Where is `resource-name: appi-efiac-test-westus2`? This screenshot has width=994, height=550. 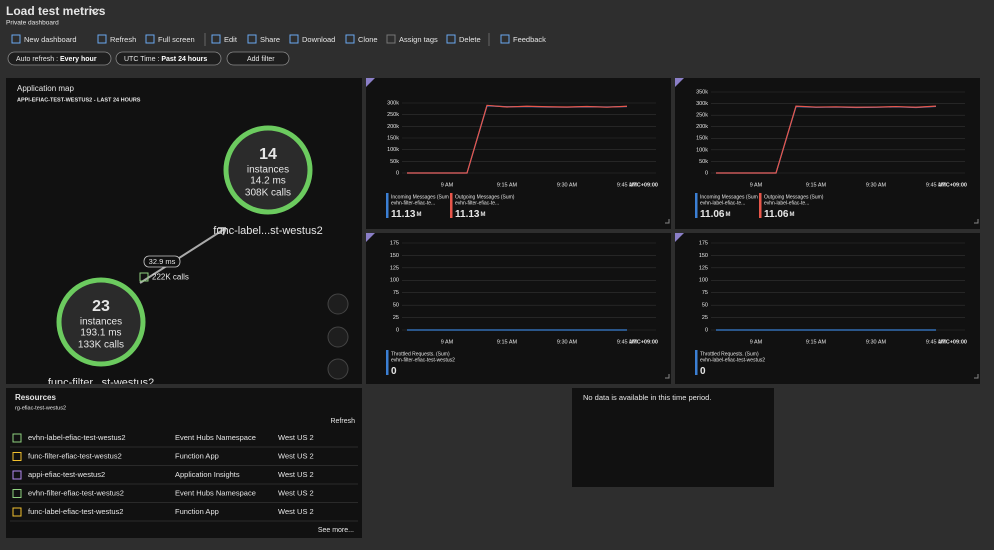
resource-name: appi-efiac-test-westus2 is located at coordinates (66, 474).